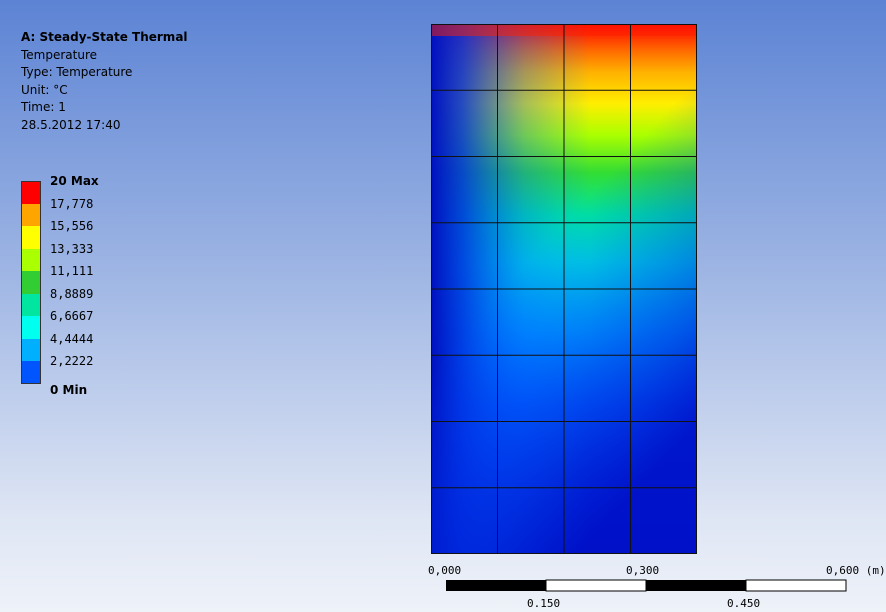 This screenshot has height=612, width=886. What do you see at coordinates (72, 316) in the screenshot?
I see `legend-label-6: 6,6667` at bounding box center [72, 316].